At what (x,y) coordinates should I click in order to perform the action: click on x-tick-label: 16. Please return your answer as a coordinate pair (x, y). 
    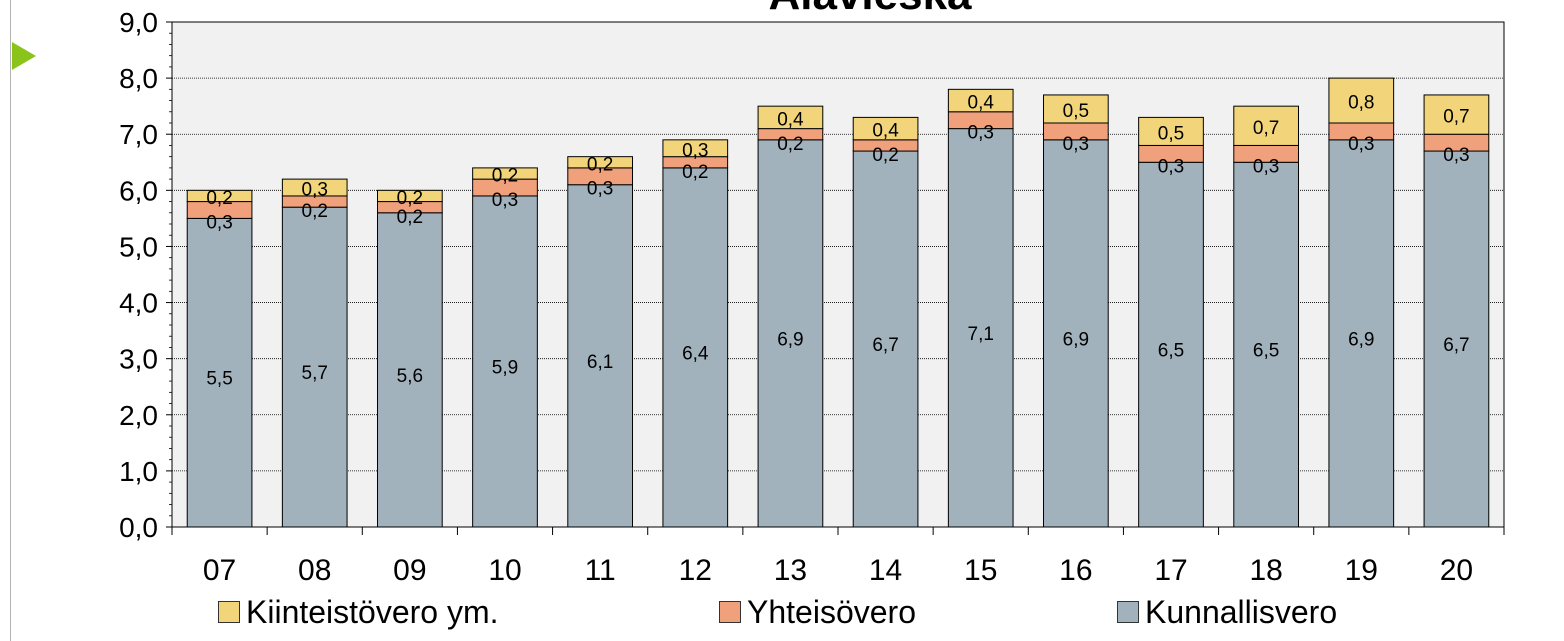
    Looking at the image, I should click on (1075, 570).